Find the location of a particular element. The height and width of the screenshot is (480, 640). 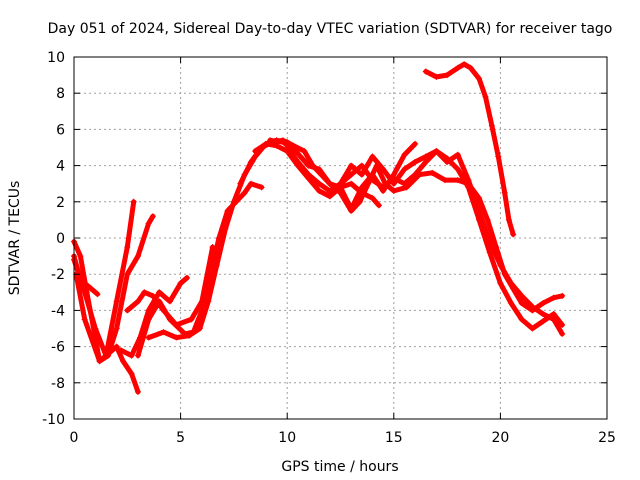

series-track-g is located at coordinates (200, 270).